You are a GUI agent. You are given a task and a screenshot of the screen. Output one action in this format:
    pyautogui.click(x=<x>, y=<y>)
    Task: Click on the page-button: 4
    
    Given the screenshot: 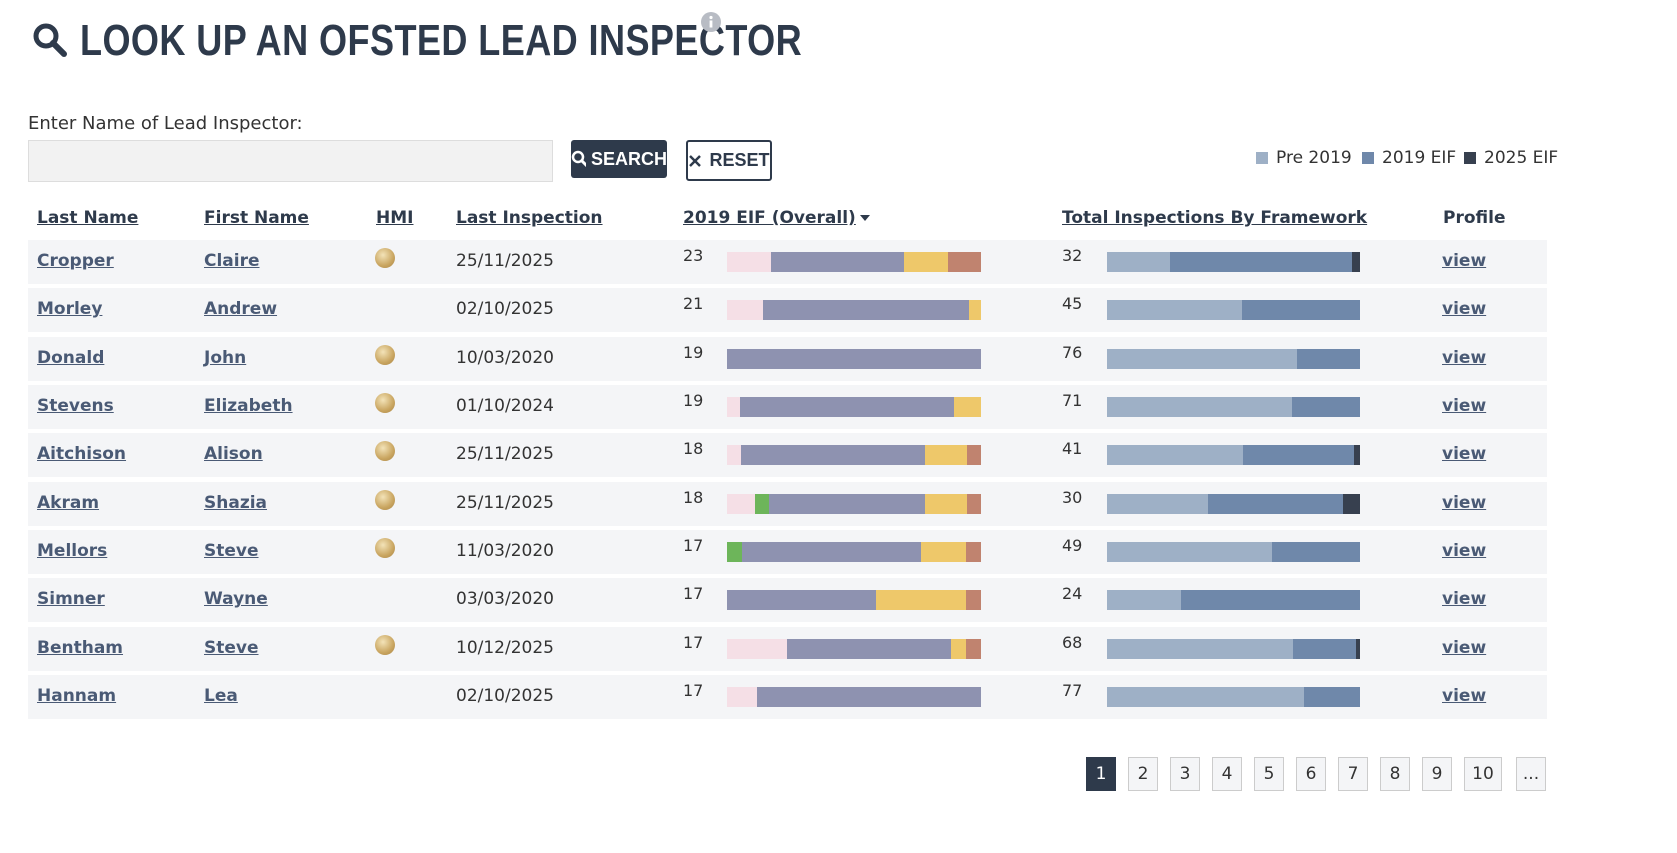 What is the action you would take?
    pyautogui.click(x=1227, y=774)
    